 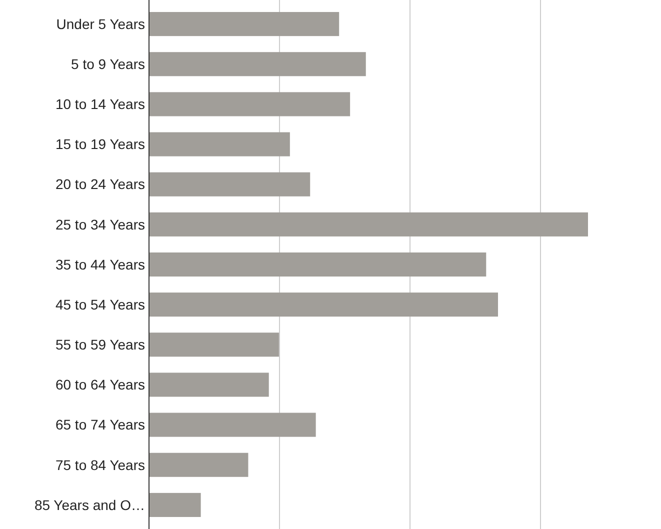 I want to click on y-tick-label: 5 to 9 Years, so click(x=108, y=64).